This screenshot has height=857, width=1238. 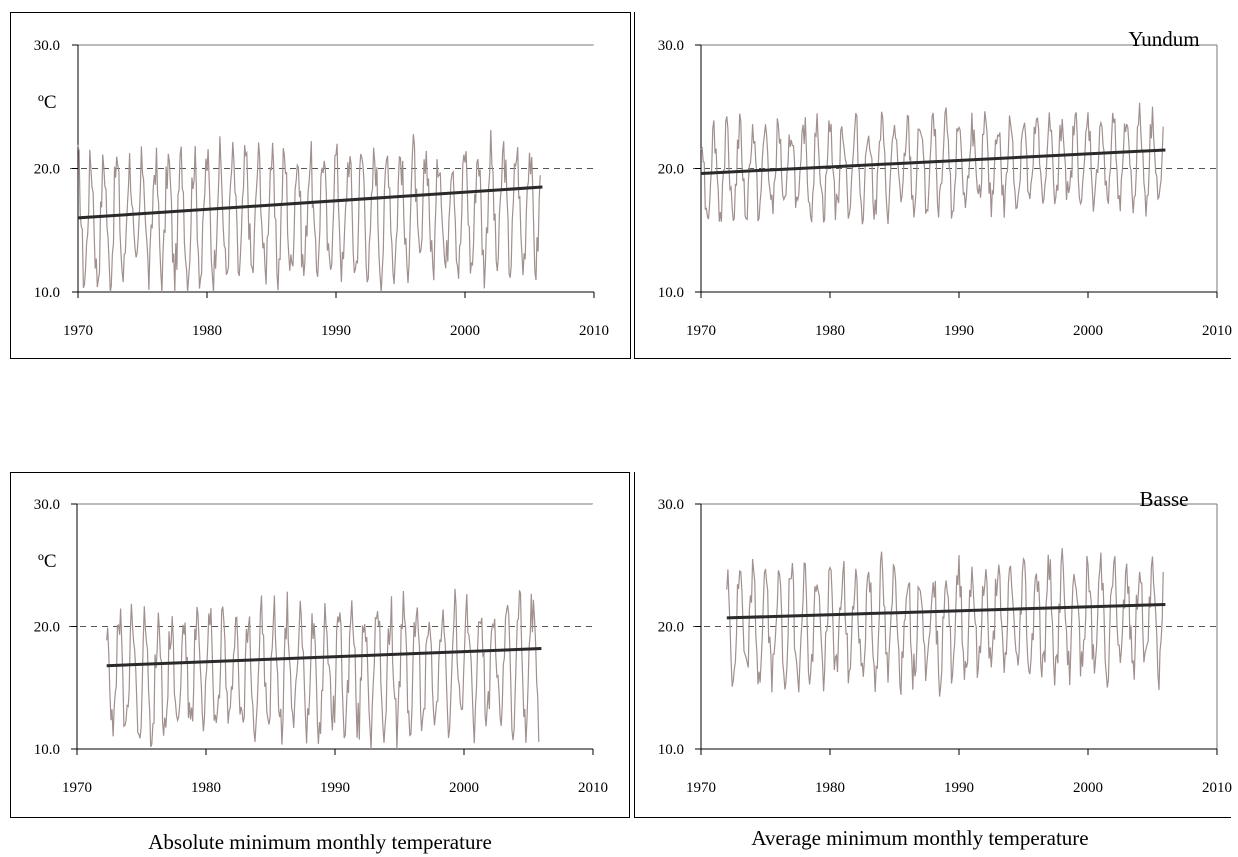 I want to click on caption-average-minimum: Average minimum monthly temperature, so click(x=920, y=838).